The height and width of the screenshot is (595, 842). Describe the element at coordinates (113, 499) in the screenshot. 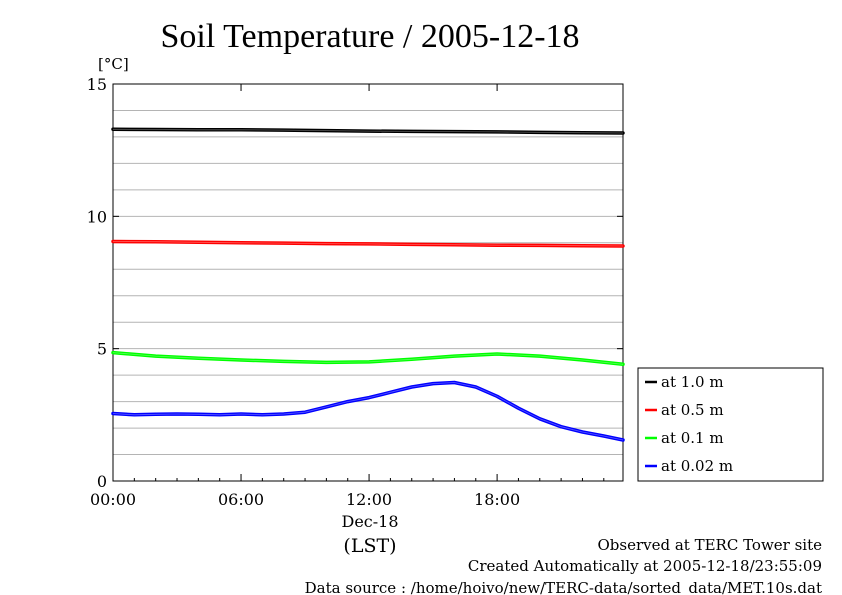

I see `x-tick-label: 00:00` at that location.